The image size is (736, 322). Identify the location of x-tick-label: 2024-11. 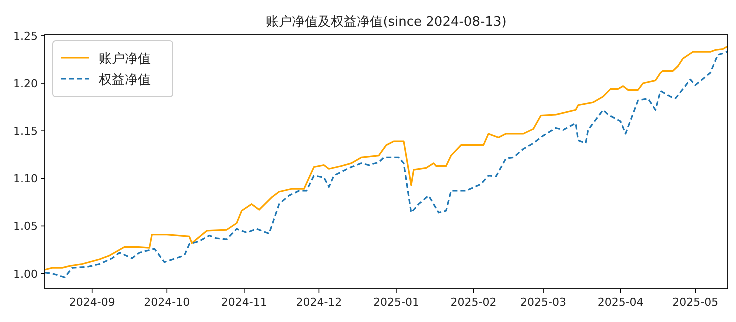
(244, 302).